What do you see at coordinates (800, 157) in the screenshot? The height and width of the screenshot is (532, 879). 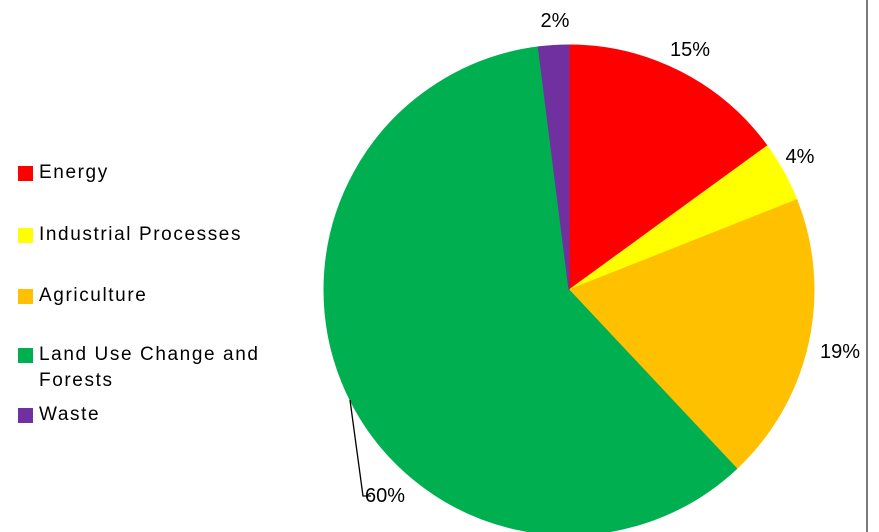 I see `data-label-industrial-processes: 4%` at bounding box center [800, 157].